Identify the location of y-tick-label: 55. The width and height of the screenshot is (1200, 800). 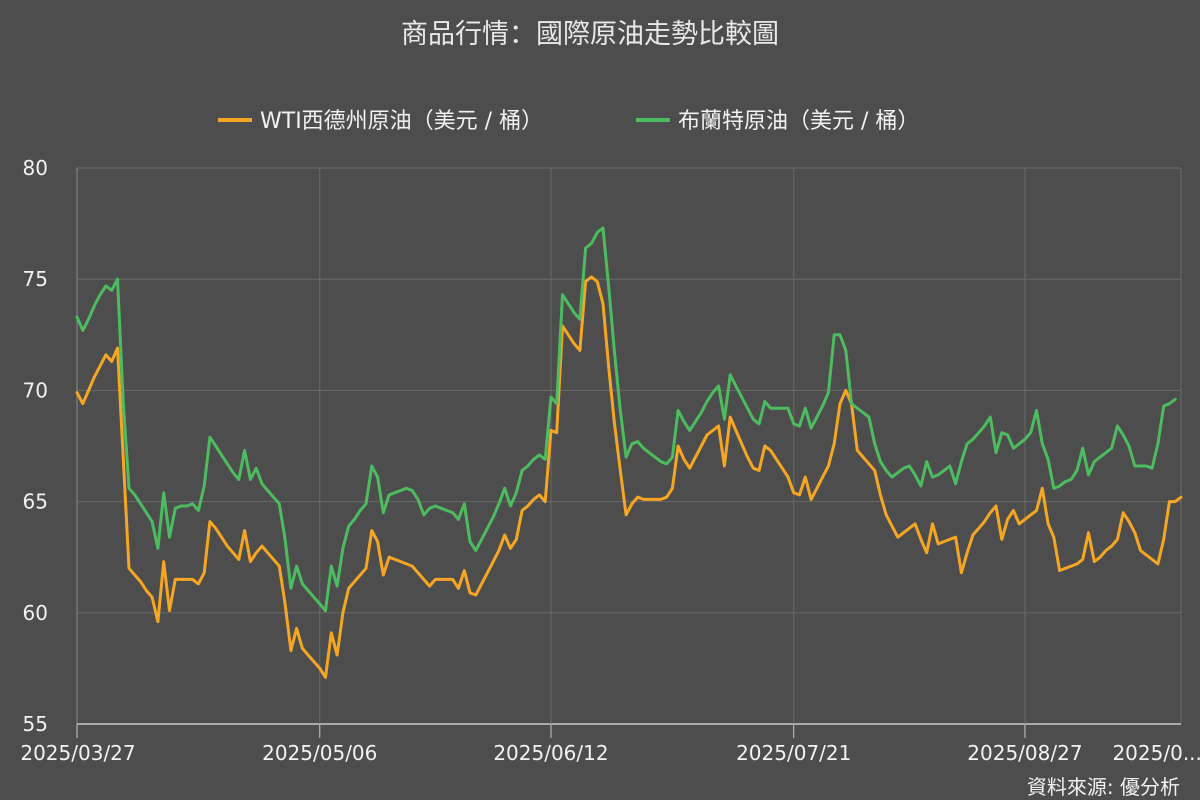
(35, 724).